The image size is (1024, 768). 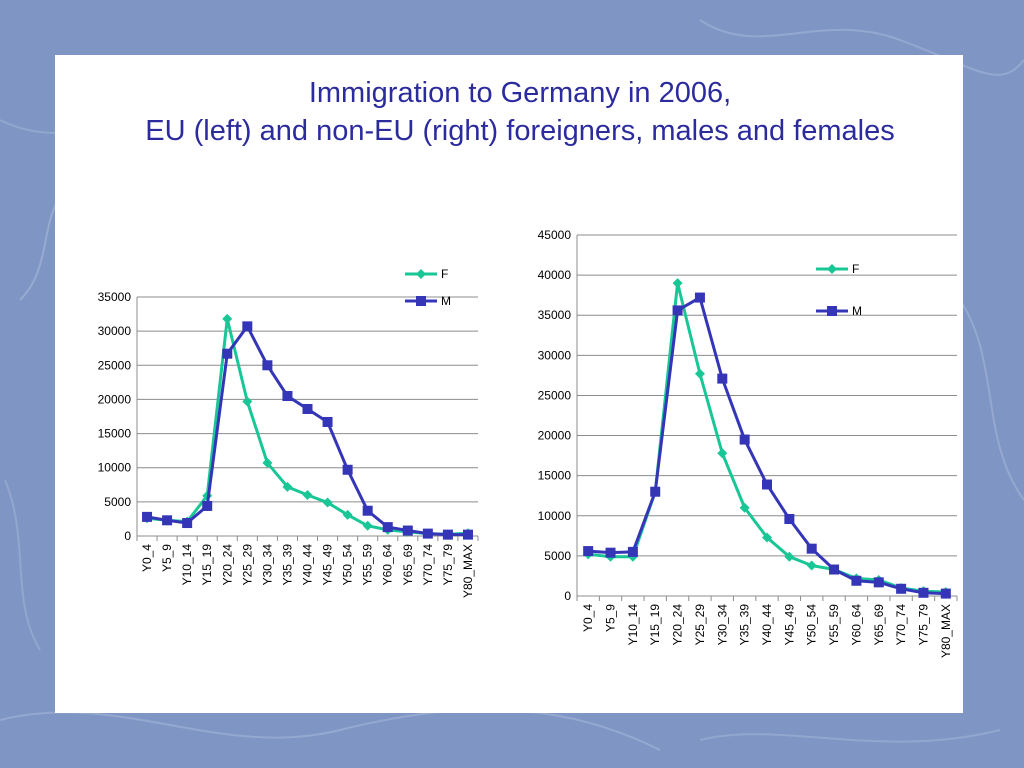 What do you see at coordinates (115, 468) in the screenshot?
I see `y-tick-label: 10000` at bounding box center [115, 468].